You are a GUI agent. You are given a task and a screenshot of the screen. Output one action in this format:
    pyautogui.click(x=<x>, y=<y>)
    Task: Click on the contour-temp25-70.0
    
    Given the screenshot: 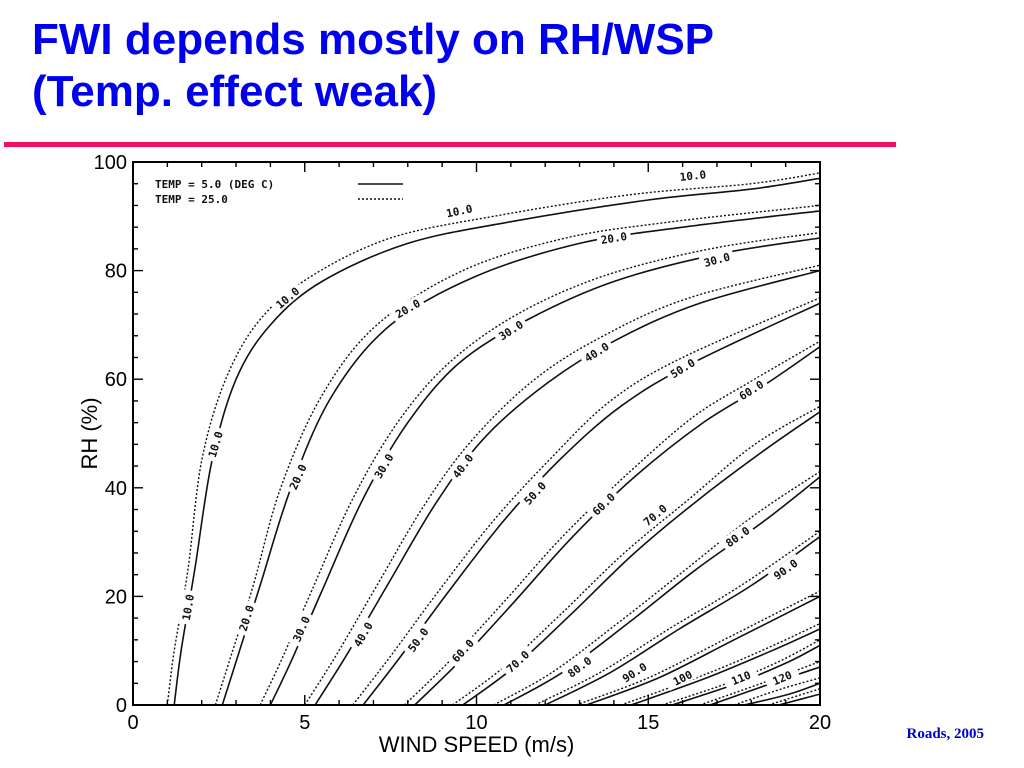 What is the action you would take?
    pyautogui.click(x=636, y=555)
    